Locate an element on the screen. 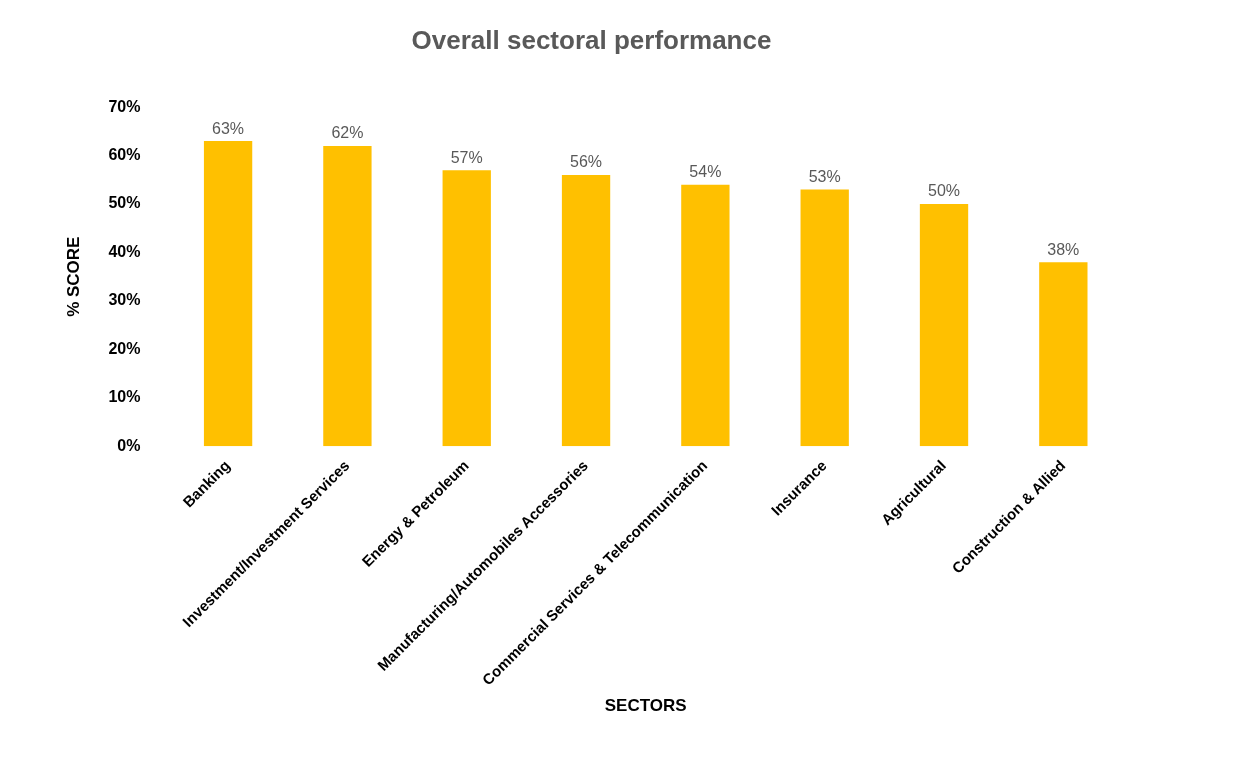 Image resolution: width=1233 pixels, height=761 pixels. y-tick-label: 10% is located at coordinates (124, 397).